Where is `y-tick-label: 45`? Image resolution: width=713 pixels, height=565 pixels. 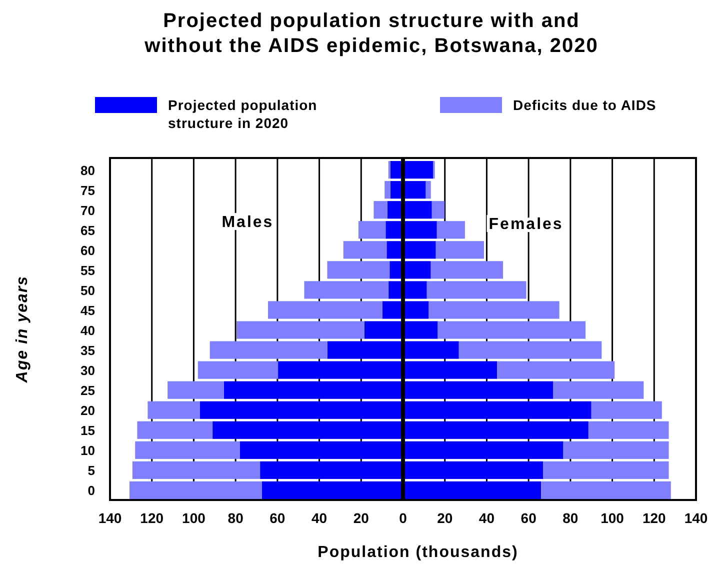
y-tick-label: 45 is located at coordinates (87, 310).